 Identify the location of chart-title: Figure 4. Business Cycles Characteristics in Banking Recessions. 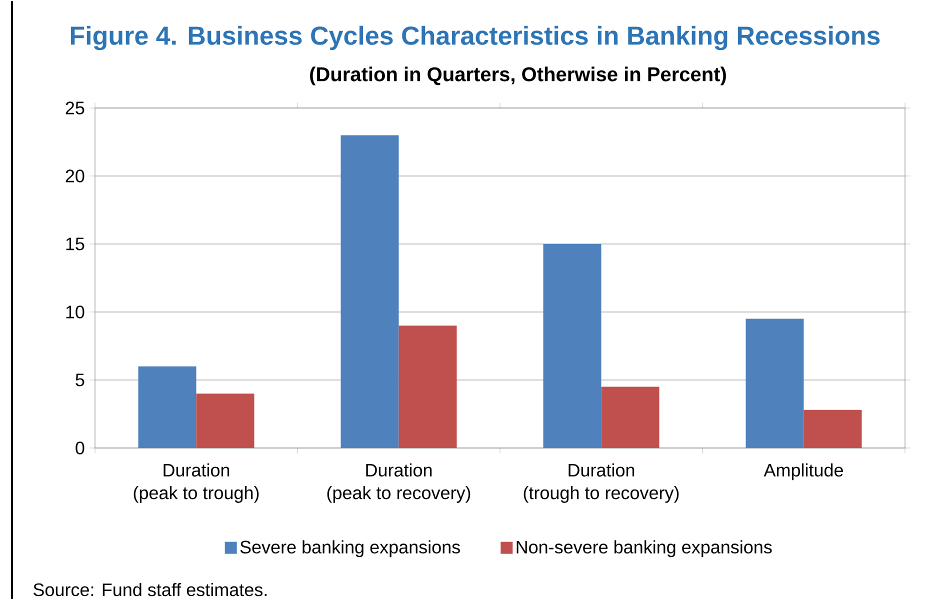
(475, 38).